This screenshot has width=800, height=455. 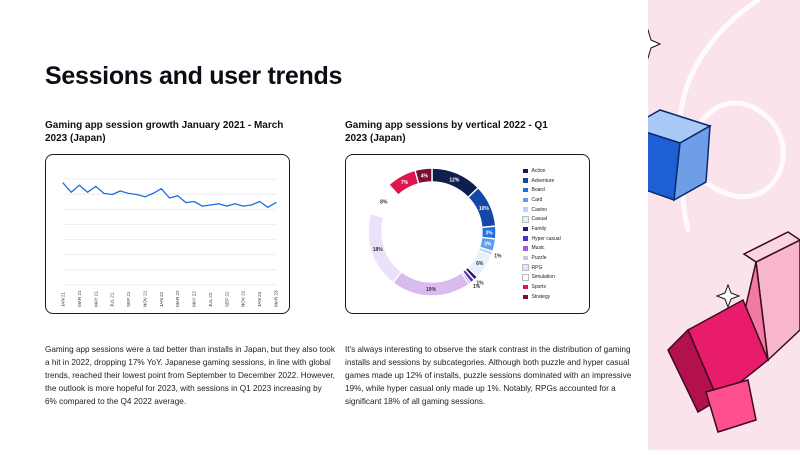 What do you see at coordinates (541, 219) in the screenshot?
I see `legend-item: Casual` at bounding box center [541, 219].